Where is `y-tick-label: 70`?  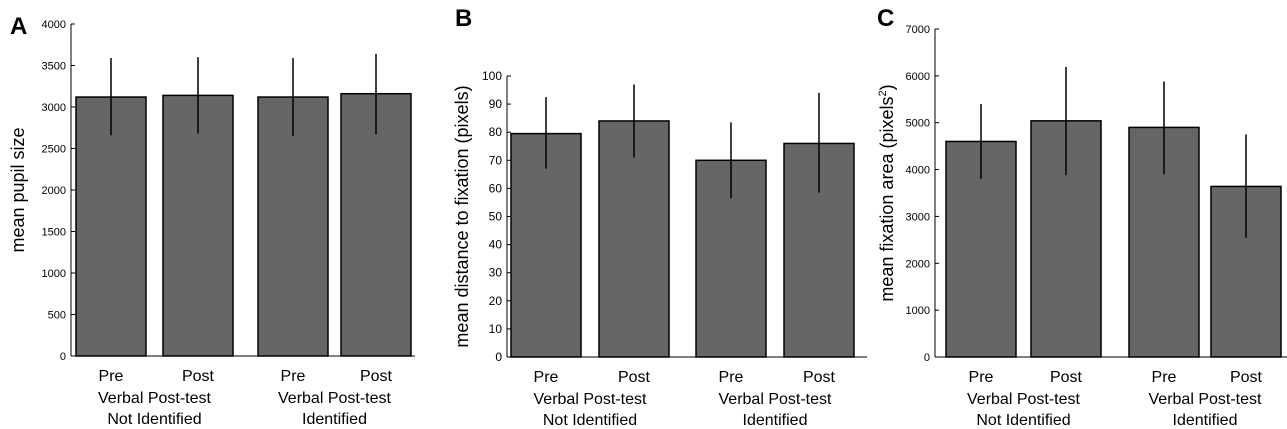
y-tick-label: 70 is located at coordinates (496, 160).